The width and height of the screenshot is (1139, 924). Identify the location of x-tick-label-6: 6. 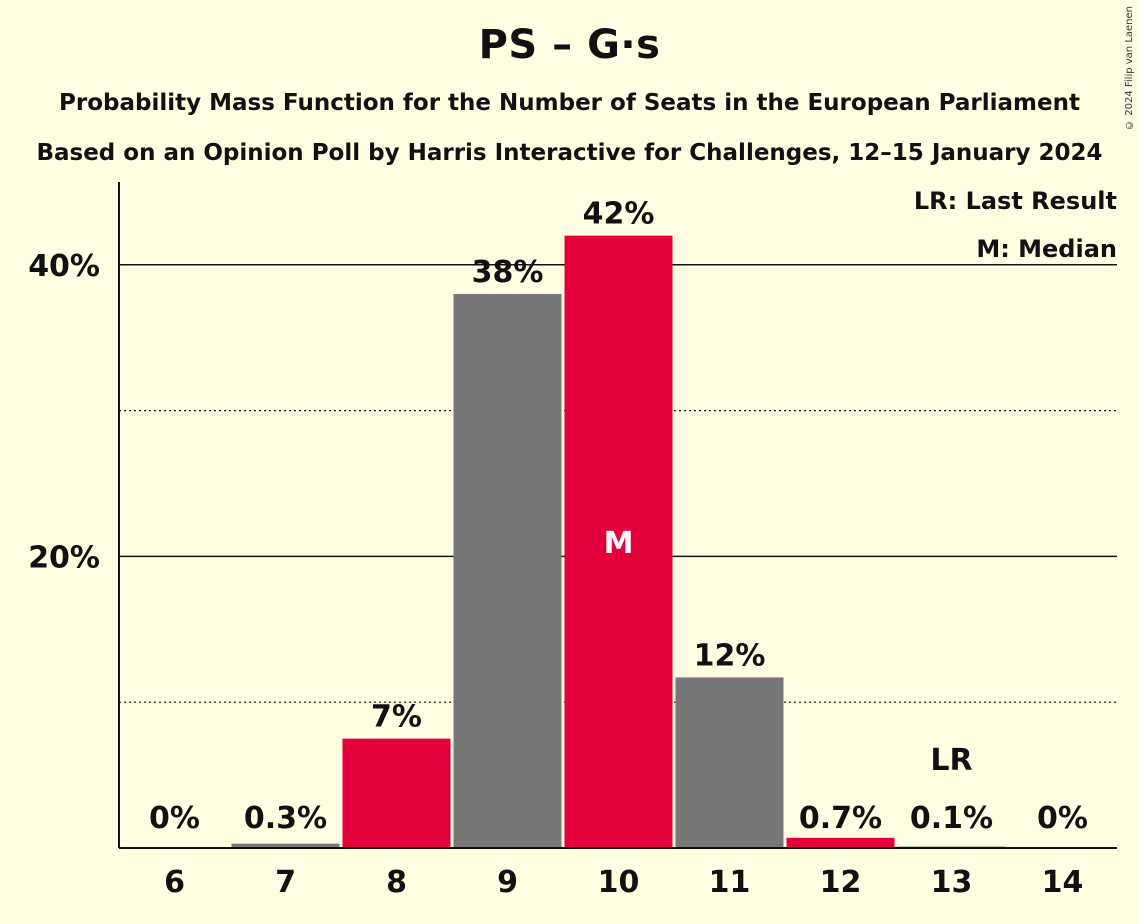
(174, 882).